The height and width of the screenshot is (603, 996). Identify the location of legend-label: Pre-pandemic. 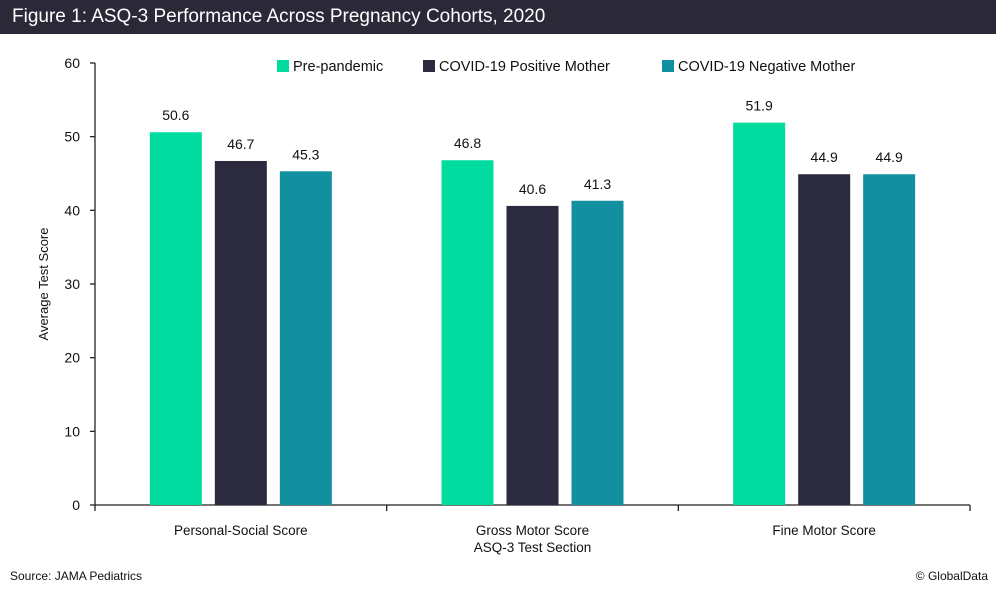
(338, 67).